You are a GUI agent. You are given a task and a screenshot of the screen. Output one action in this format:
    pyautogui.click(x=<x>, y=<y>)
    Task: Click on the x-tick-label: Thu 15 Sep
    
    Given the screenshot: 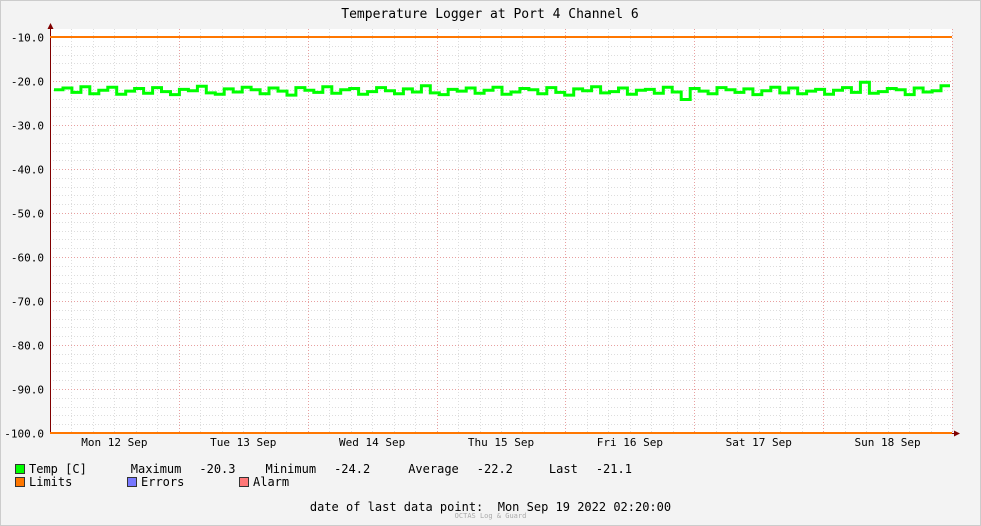 What is the action you would take?
    pyautogui.click(x=501, y=442)
    